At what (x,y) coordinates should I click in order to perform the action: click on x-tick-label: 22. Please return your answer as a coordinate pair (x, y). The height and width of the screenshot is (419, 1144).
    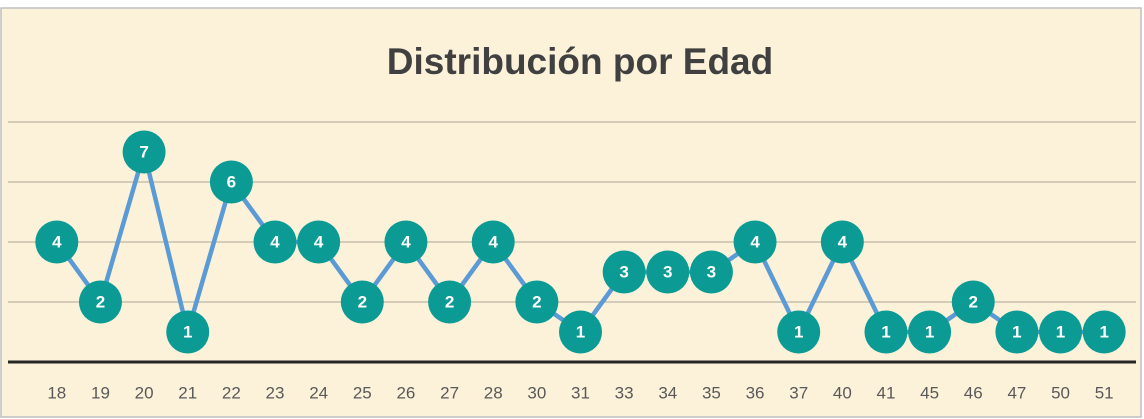
    Looking at the image, I should click on (231, 392).